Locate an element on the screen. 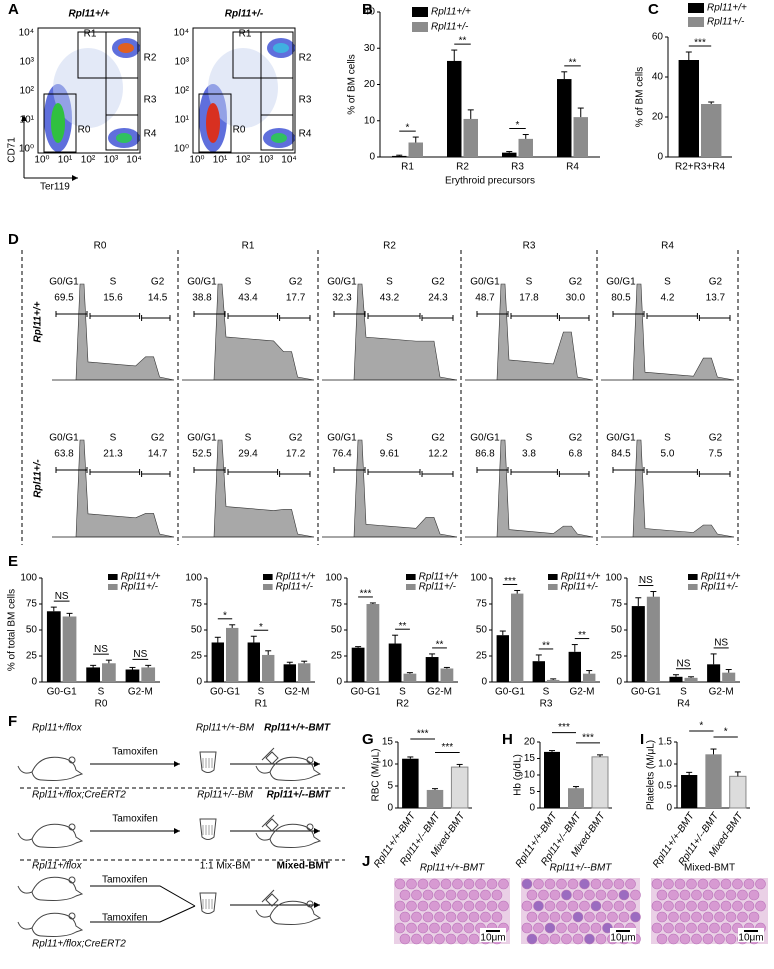 The width and height of the screenshot is (774, 969). y-tick-label: 25 is located at coordinates (337, 656).